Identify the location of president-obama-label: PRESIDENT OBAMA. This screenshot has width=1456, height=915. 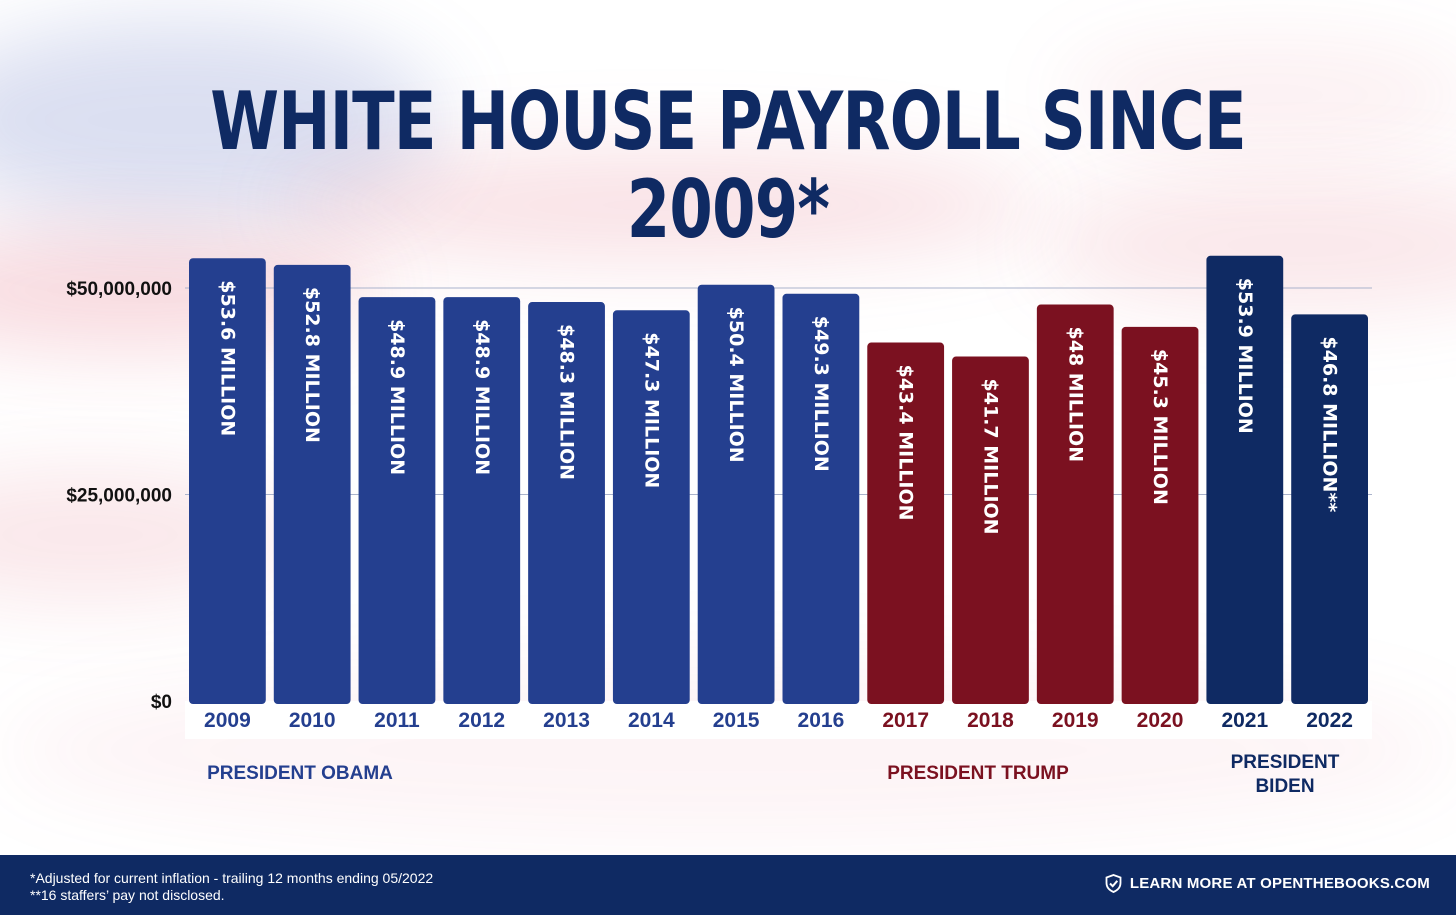
(300, 774).